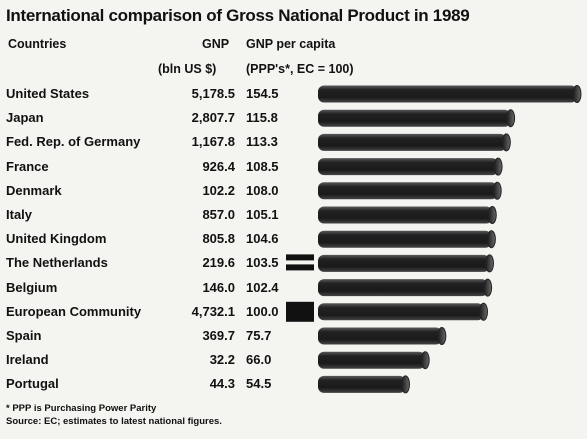  Describe the element at coordinates (408, 191) in the screenshot. I see `bar-denmark` at that location.